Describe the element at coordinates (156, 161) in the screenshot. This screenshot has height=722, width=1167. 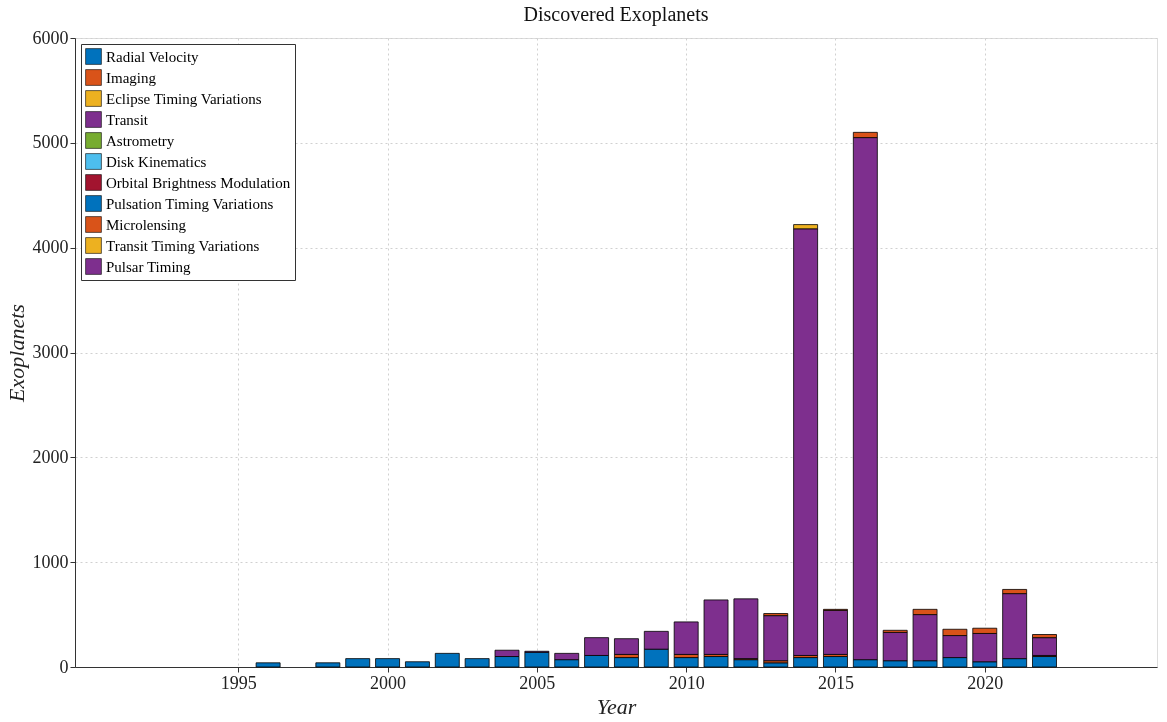
I see `legend-label: Disk Kinematics` at that location.